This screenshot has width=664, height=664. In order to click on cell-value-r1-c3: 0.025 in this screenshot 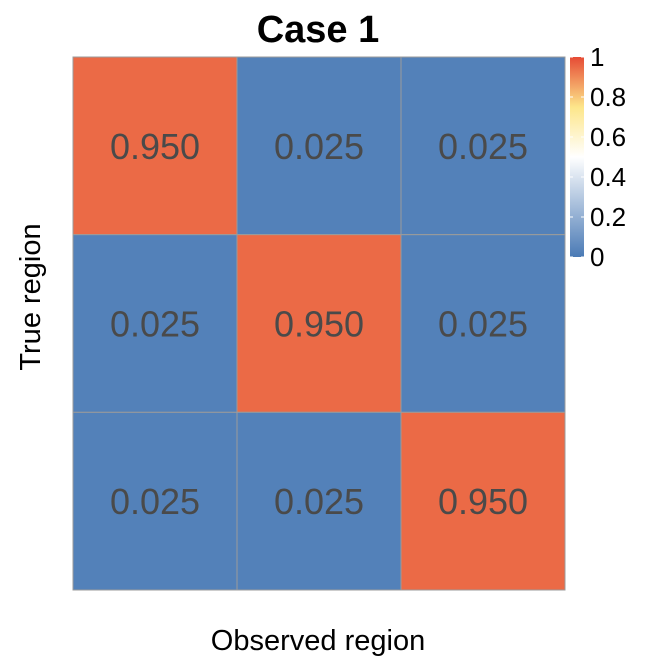, I will do `click(483, 146)`.